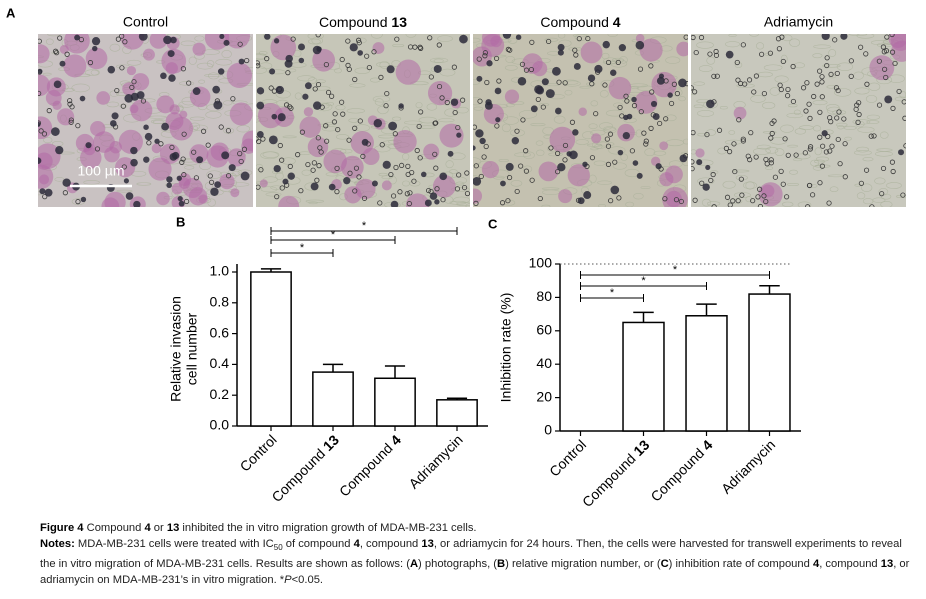 This screenshot has width=926, height=599. I want to click on text: MDA-MB-231 cells were treated with IC, so click(174, 544).